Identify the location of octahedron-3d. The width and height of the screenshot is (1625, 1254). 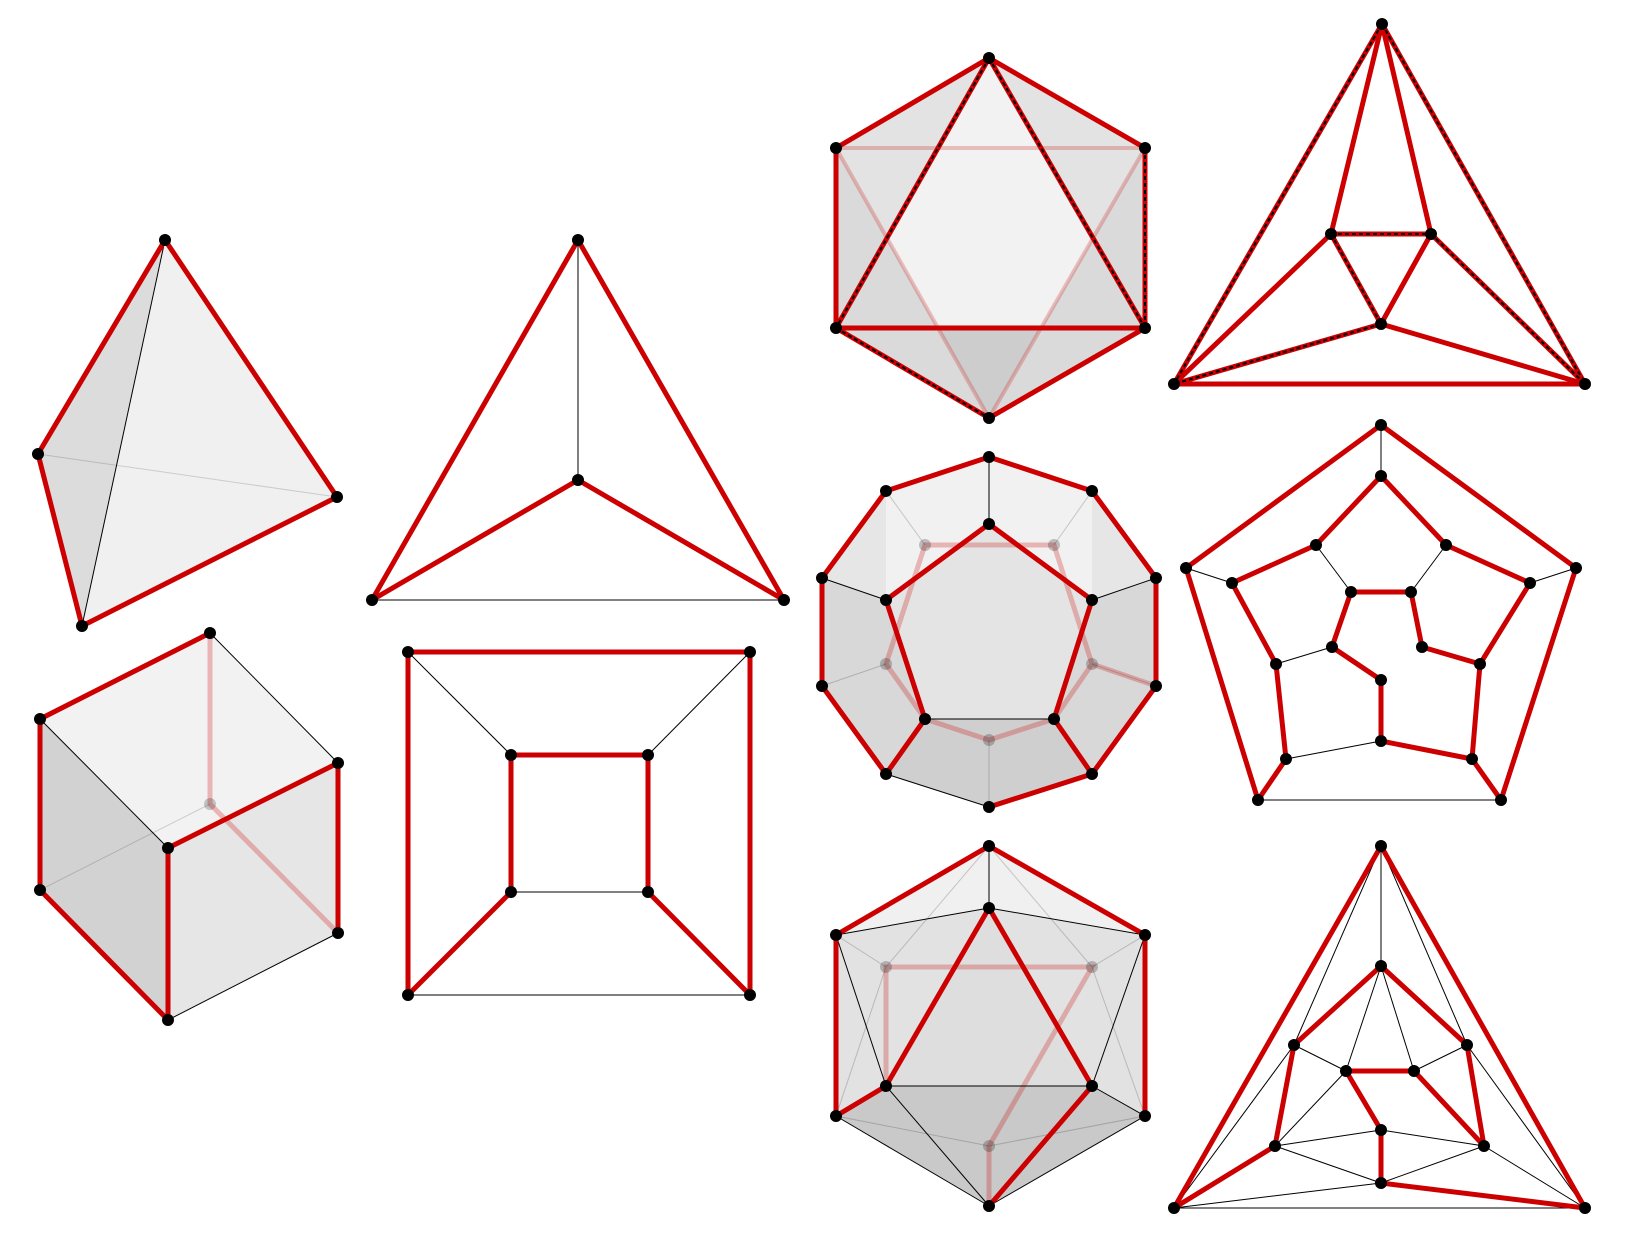
(990, 238).